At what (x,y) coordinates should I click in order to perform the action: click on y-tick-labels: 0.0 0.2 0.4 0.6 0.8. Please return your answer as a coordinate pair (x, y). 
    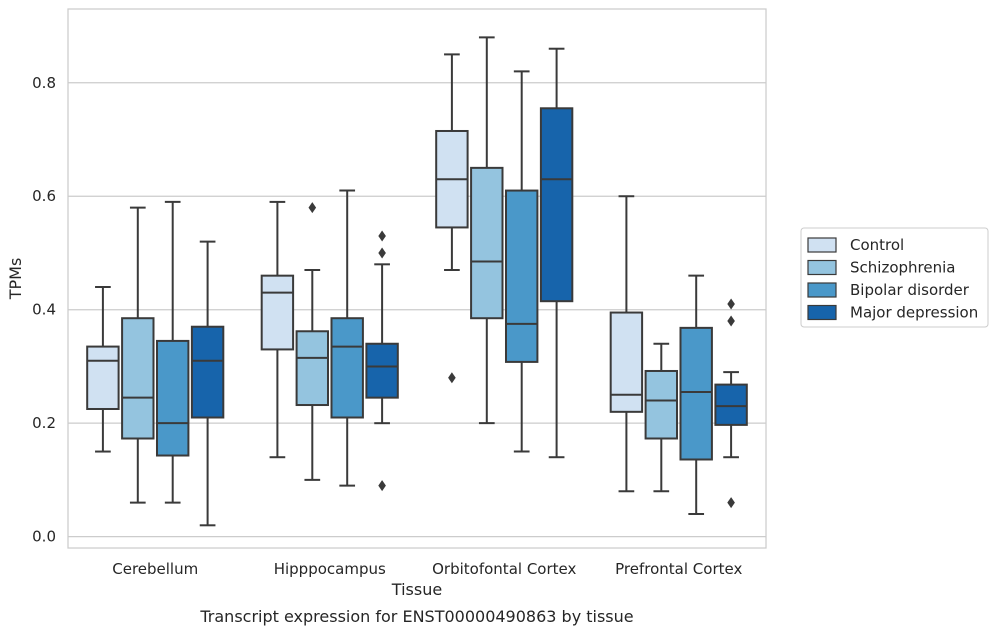
    Looking at the image, I should click on (44, 310).